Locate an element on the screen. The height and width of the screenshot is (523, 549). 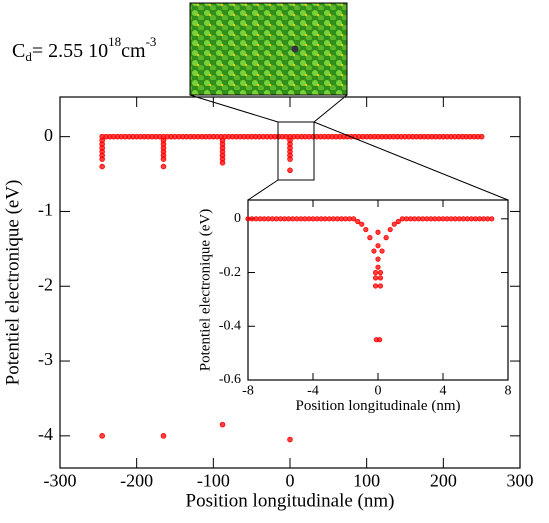
annotation-part: C is located at coordinates (18, 51).